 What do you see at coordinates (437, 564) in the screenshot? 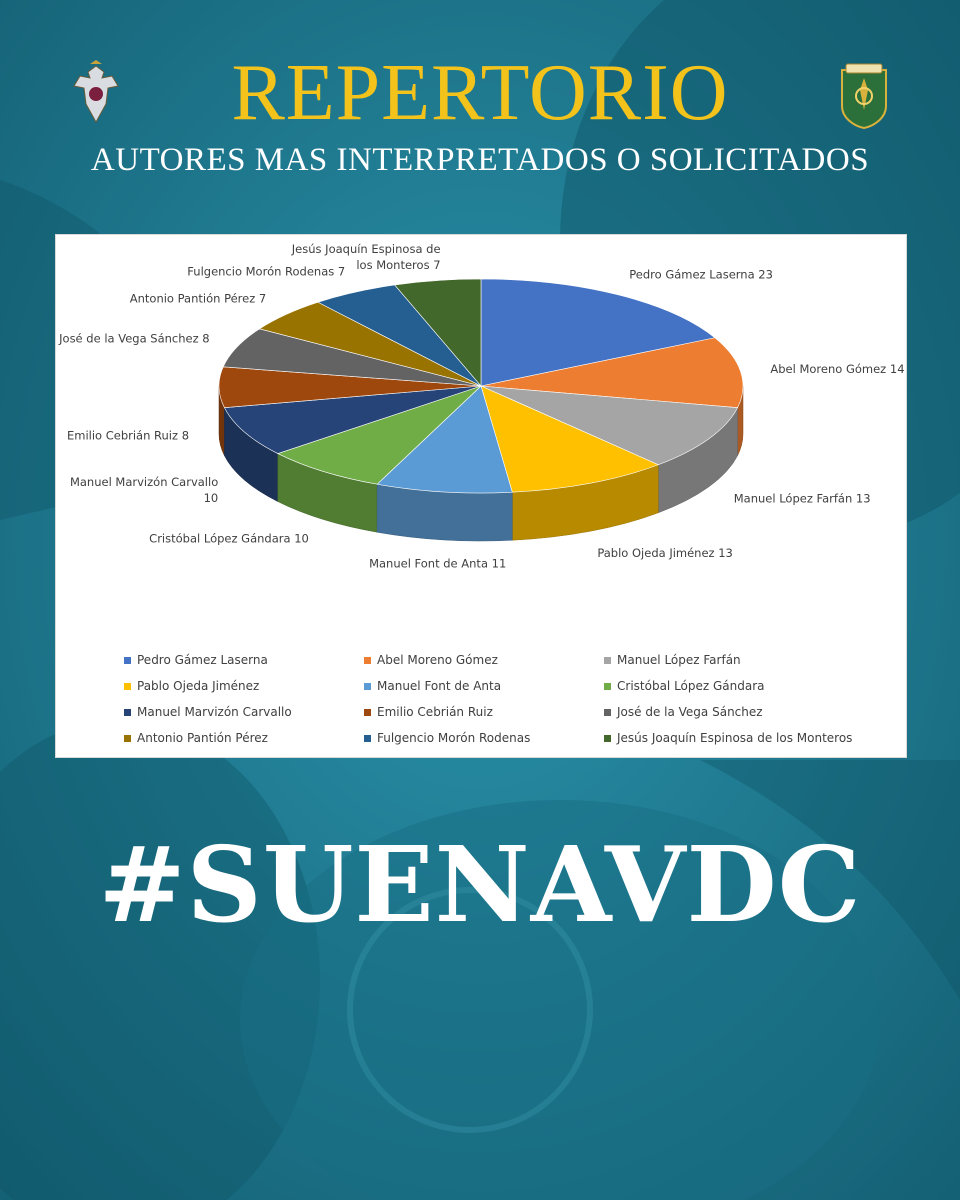
I see `data-label-manuel-font-de-anta: Manuel Font de Anta 11` at bounding box center [437, 564].